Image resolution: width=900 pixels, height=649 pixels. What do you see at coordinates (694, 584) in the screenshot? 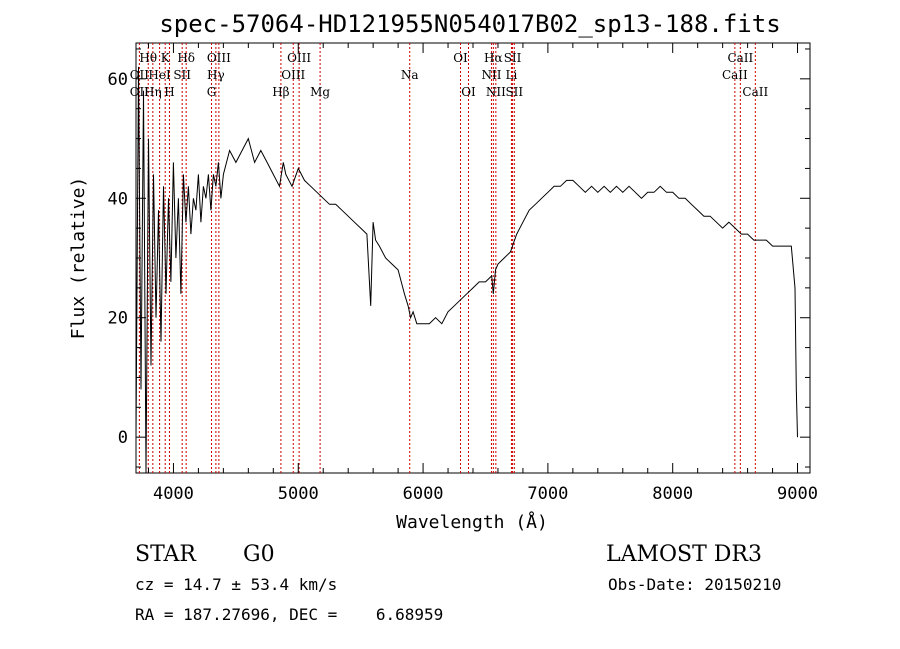
I see `obs-date: Obs-Date: 20150210` at bounding box center [694, 584].